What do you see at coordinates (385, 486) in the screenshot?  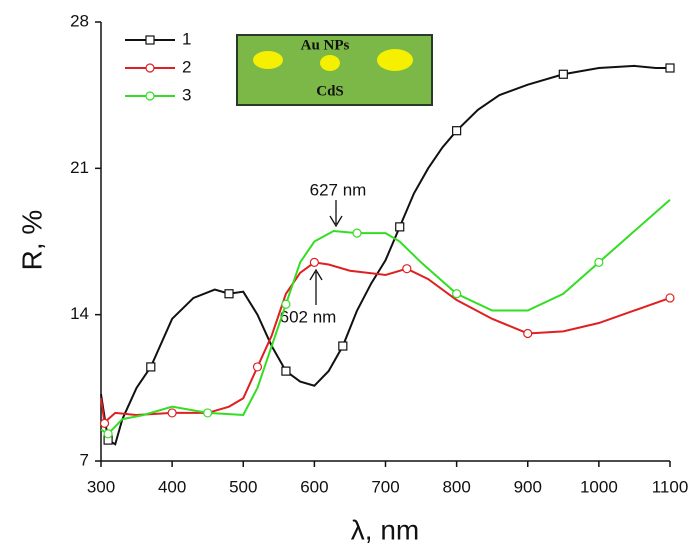 I see `x-tick-label: 700` at bounding box center [385, 486].